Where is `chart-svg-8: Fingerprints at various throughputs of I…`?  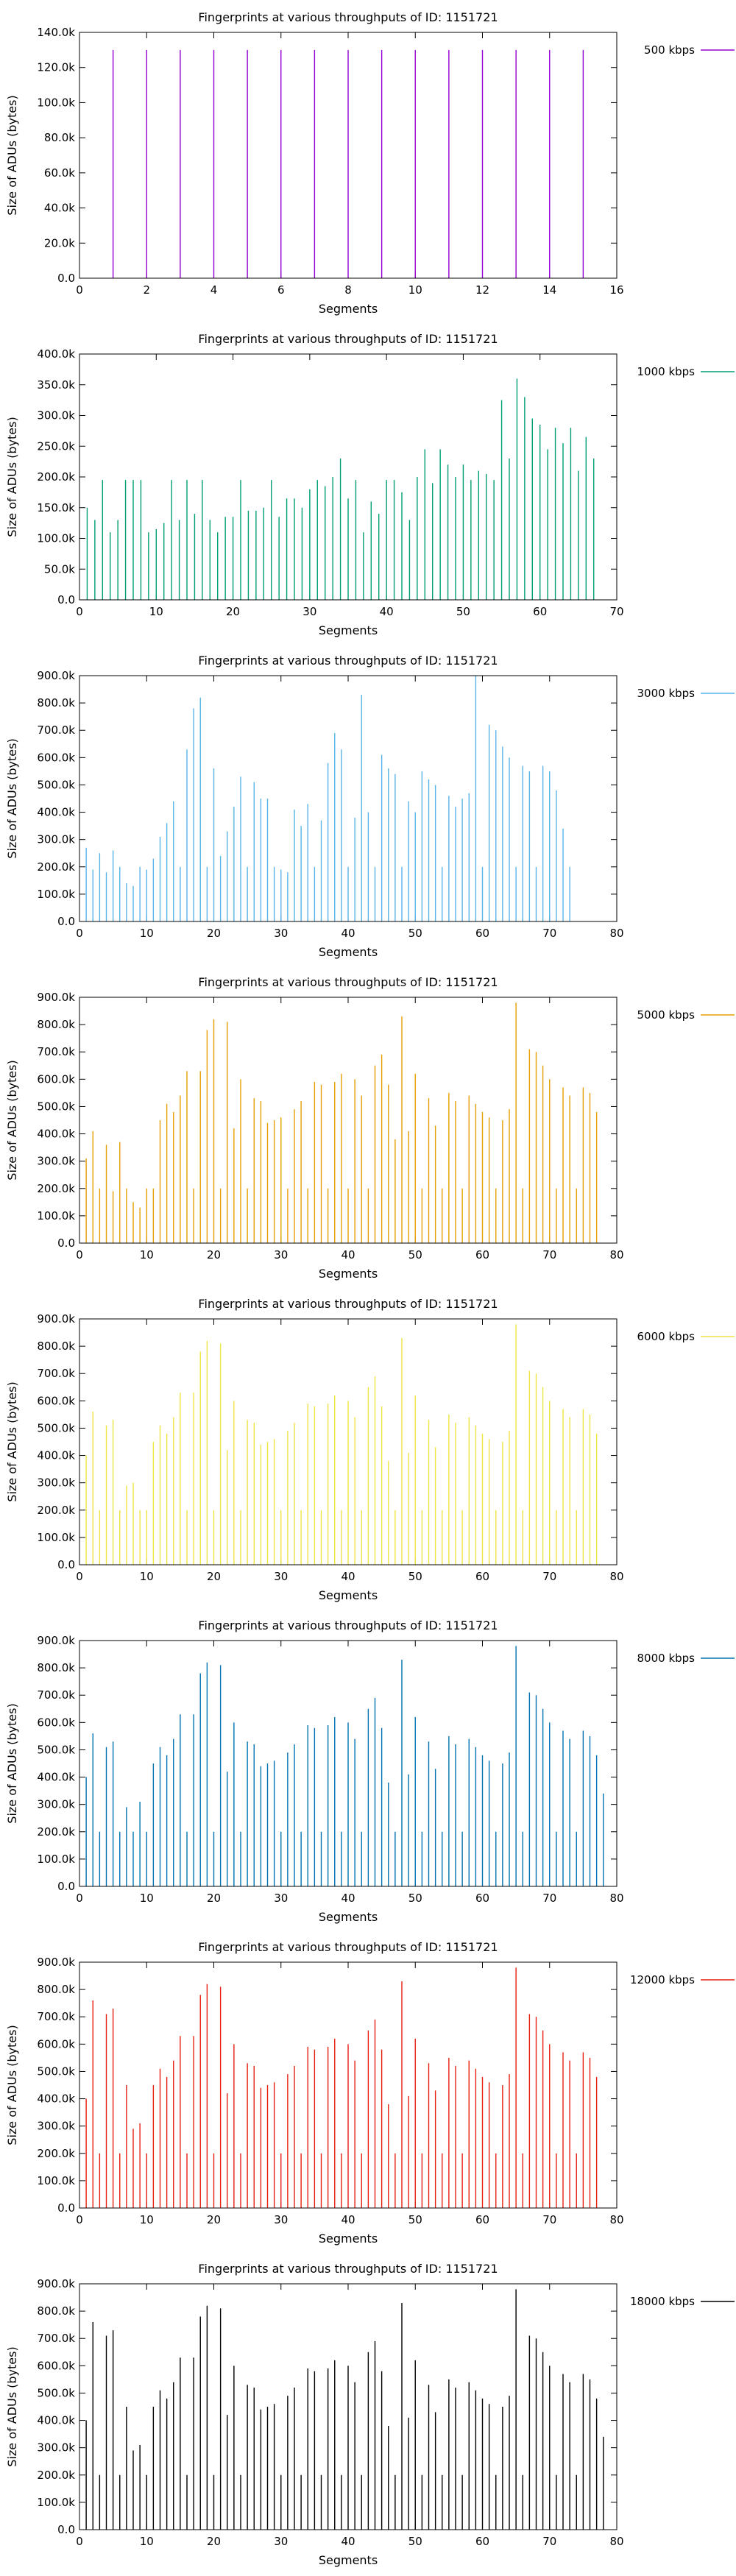 chart-svg-8: Fingerprints at various throughputs of I… is located at coordinates (370, 2414).